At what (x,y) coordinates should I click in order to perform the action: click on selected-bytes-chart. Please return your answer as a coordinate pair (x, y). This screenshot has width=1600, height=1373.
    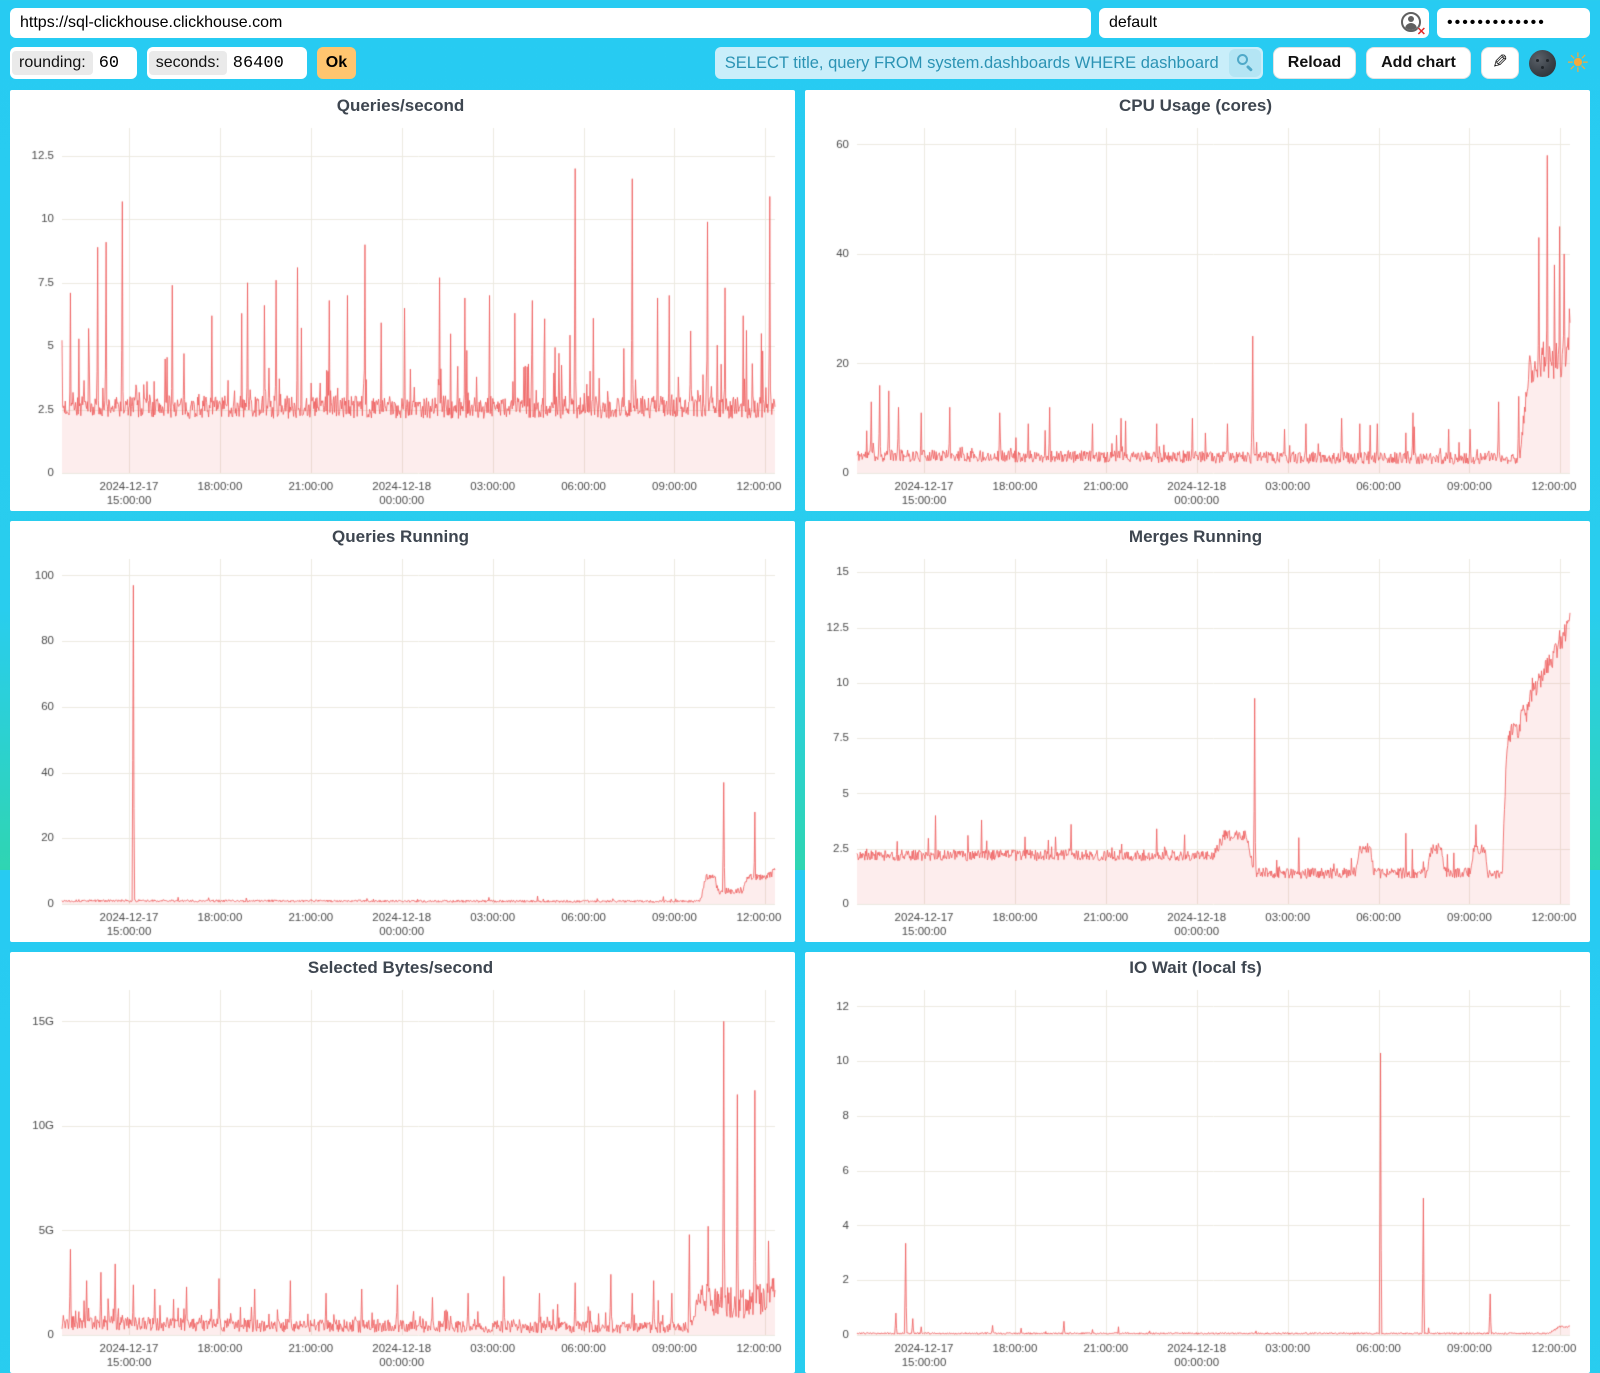
    Looking at the image, I should click on (400, 1175).